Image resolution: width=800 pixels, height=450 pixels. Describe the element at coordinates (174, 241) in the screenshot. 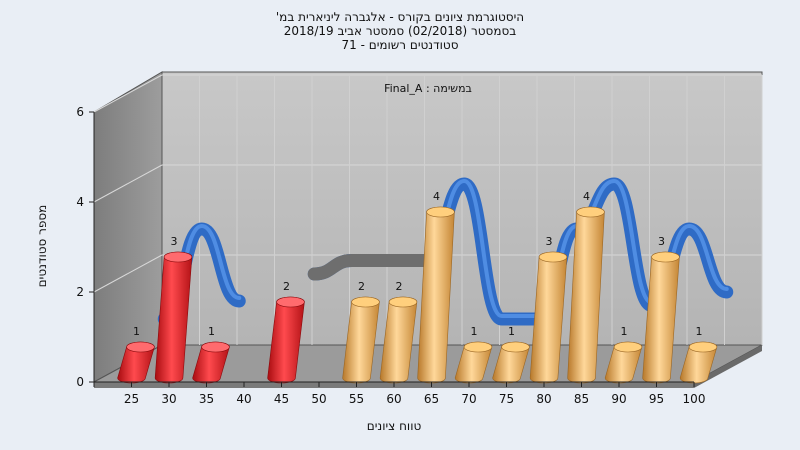

I see `data-label-30: 3` at that location.